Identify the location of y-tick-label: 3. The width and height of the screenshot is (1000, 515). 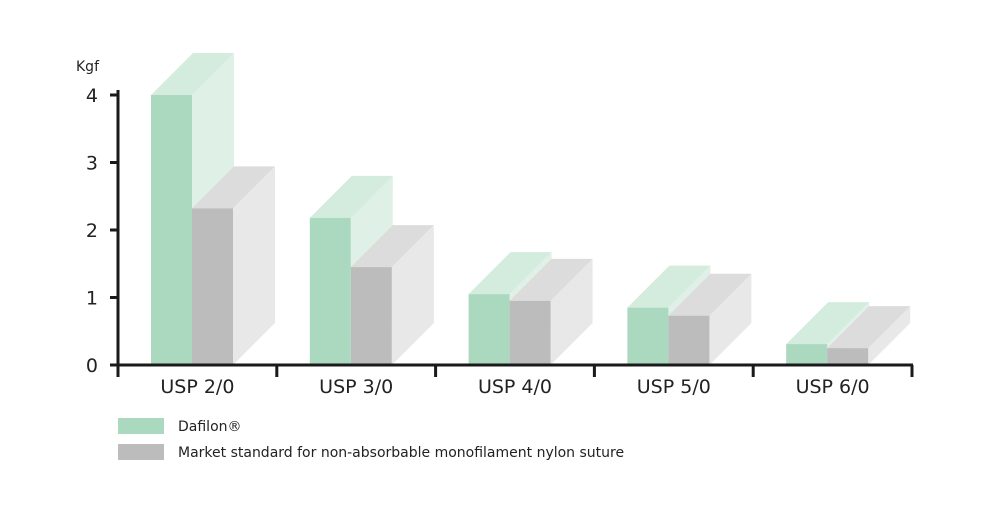
(92, 164).